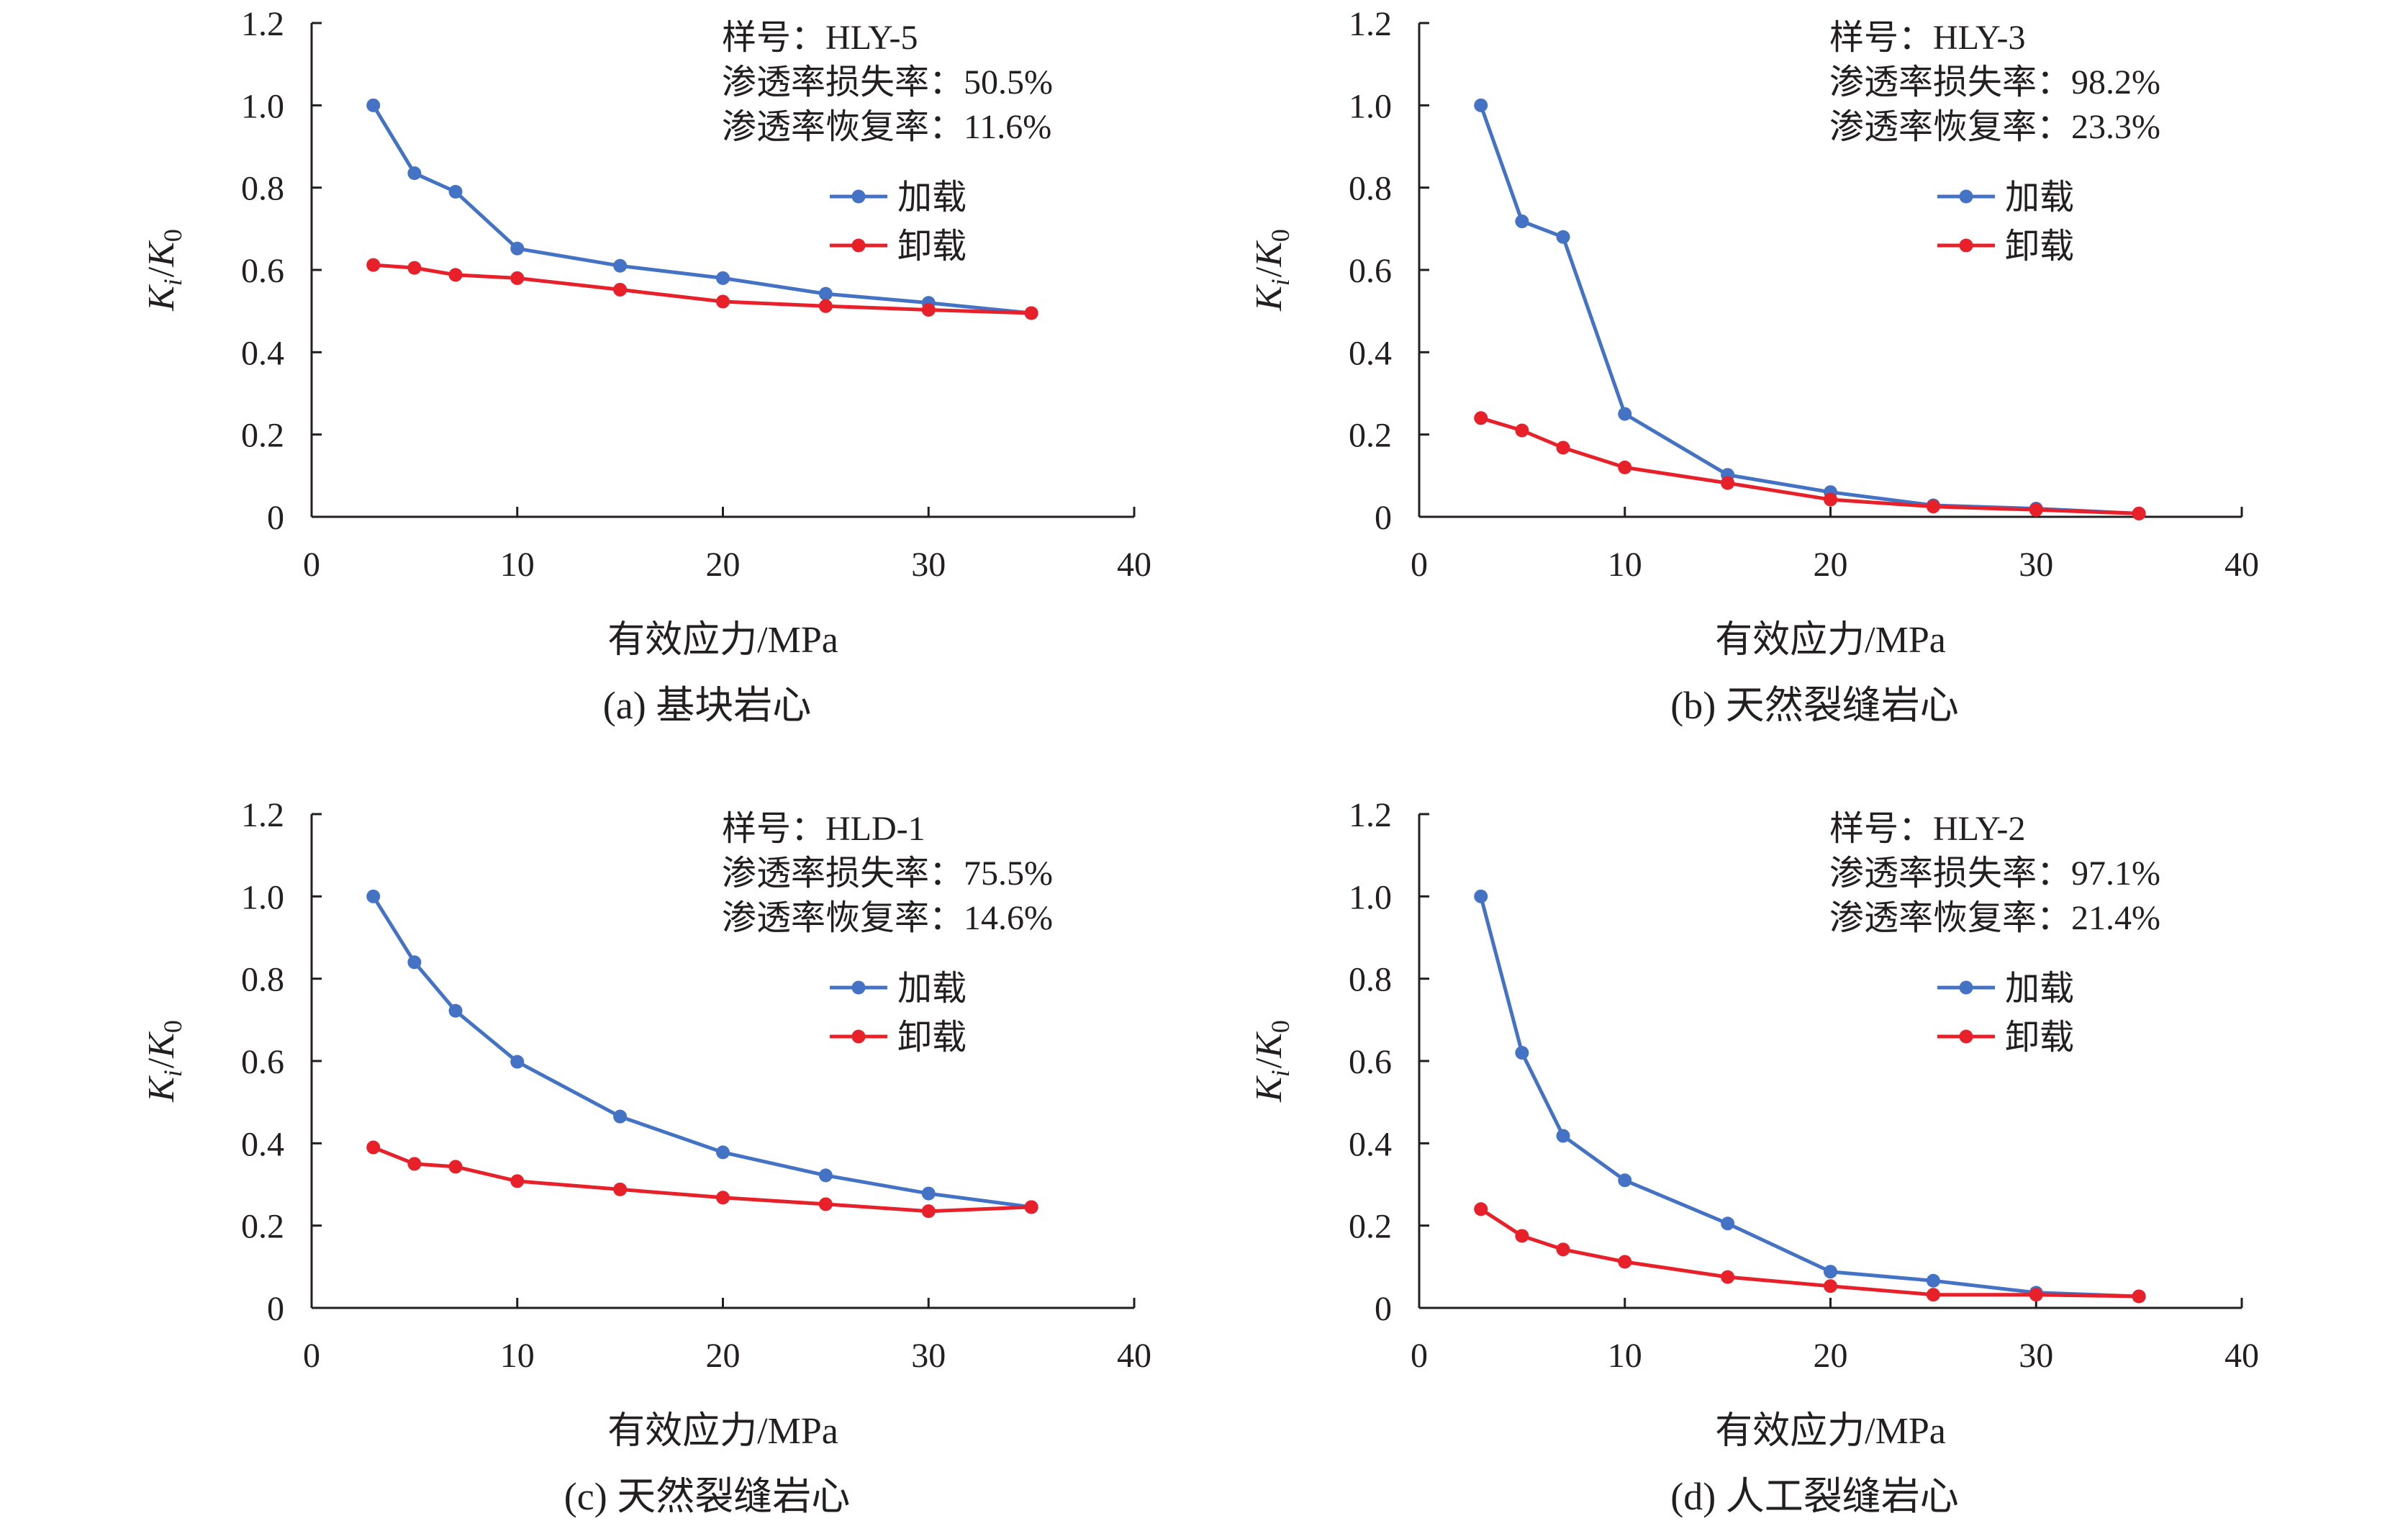 This screenshot has height=1526, width=2408. Describe the element at coordinates (932, 1038) in the screenshot. I see `legend-label: 卸载` at that location.